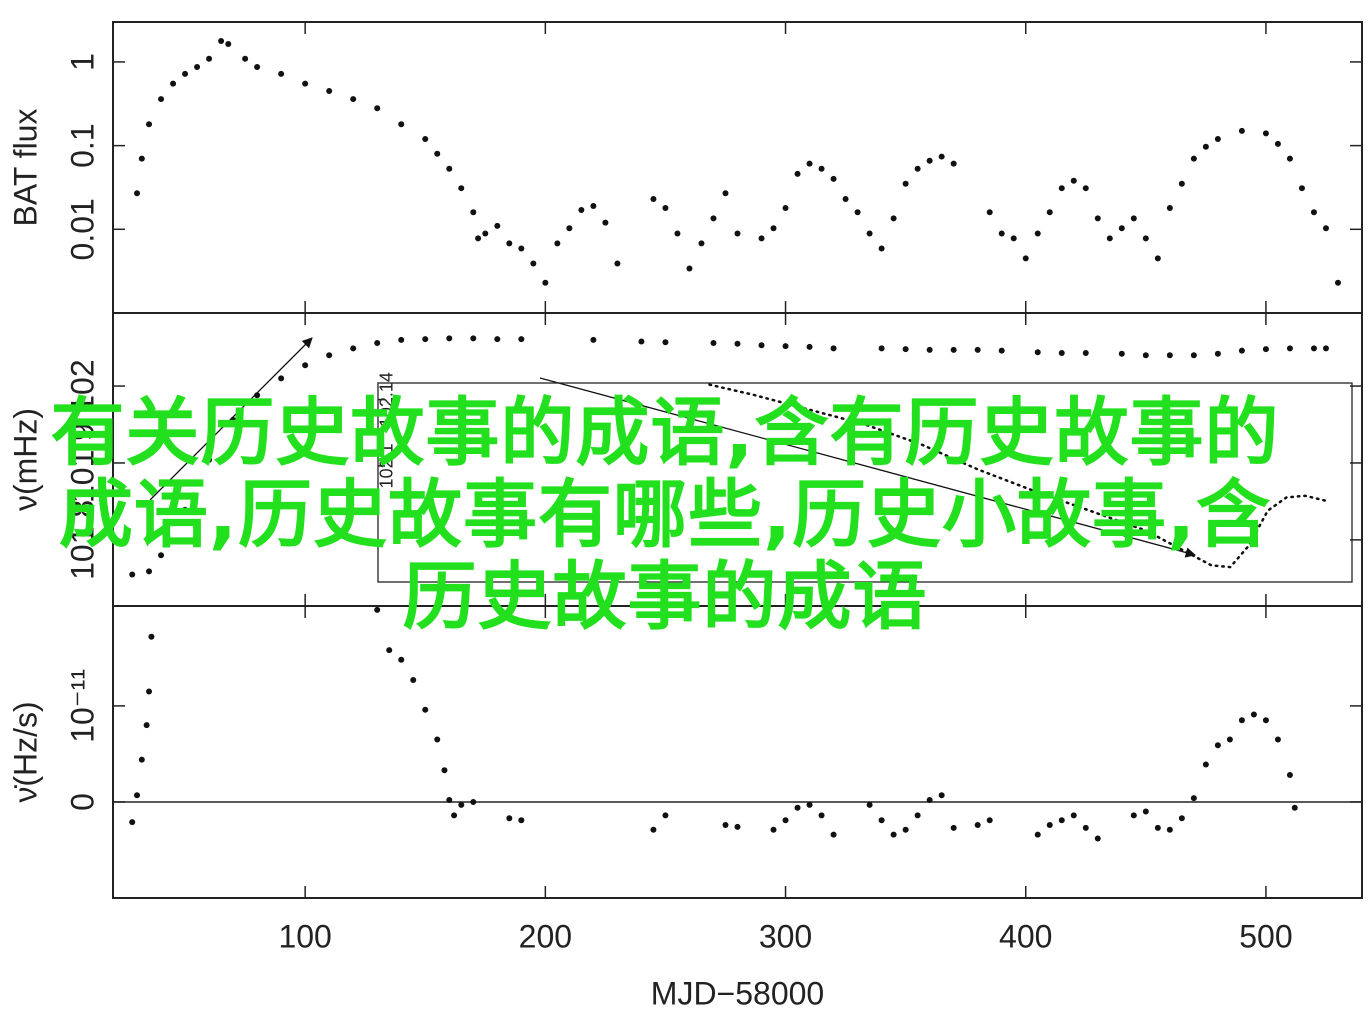  Describe the element at coordinates (25, 459) in the screenshot. I see `y-axis-label: ν(mHz)` at that location.